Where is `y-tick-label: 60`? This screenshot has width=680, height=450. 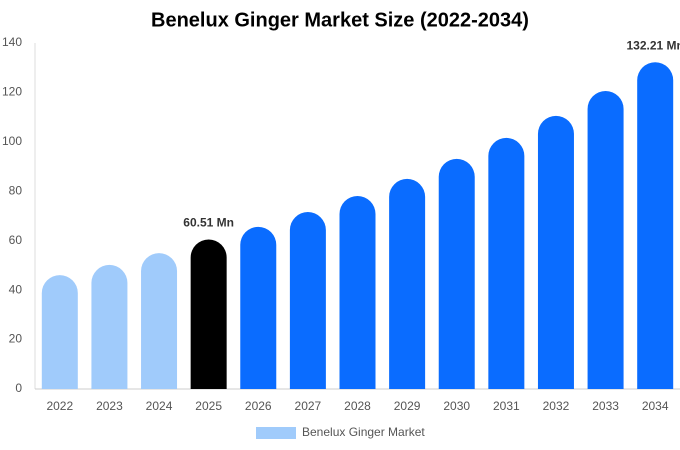 y-tick-label: 60 is located at coordinates (16, 240).